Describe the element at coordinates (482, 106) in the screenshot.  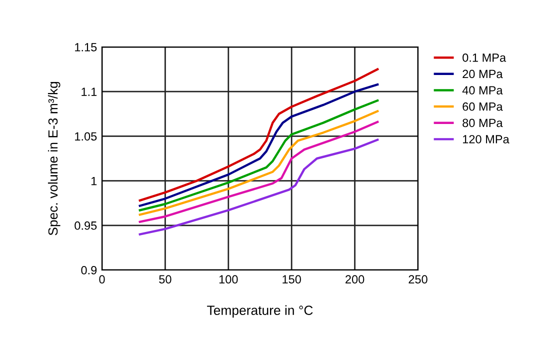
I see `legend-label: 60 MPa` at that location.